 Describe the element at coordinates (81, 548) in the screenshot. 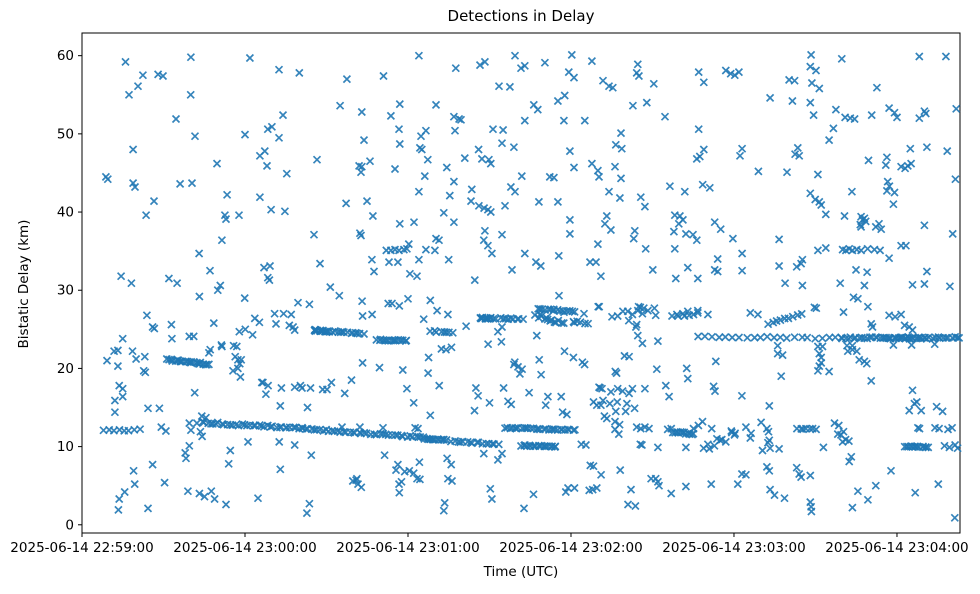

I see `x-tick-label: 2025-06-14 22:59:00` at that location.